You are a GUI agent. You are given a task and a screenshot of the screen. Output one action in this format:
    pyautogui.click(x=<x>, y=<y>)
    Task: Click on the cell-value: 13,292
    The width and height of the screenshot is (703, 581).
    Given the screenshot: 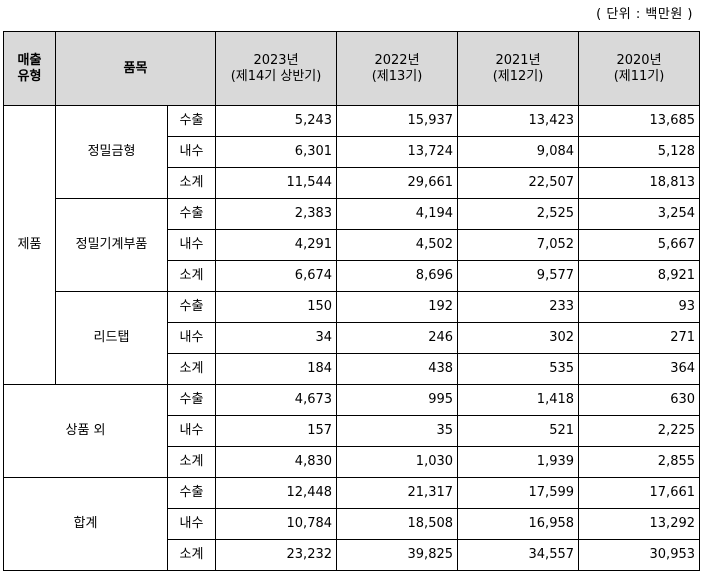 What is the action you would take?
    pyautogui.click(x=639, y=524)
    